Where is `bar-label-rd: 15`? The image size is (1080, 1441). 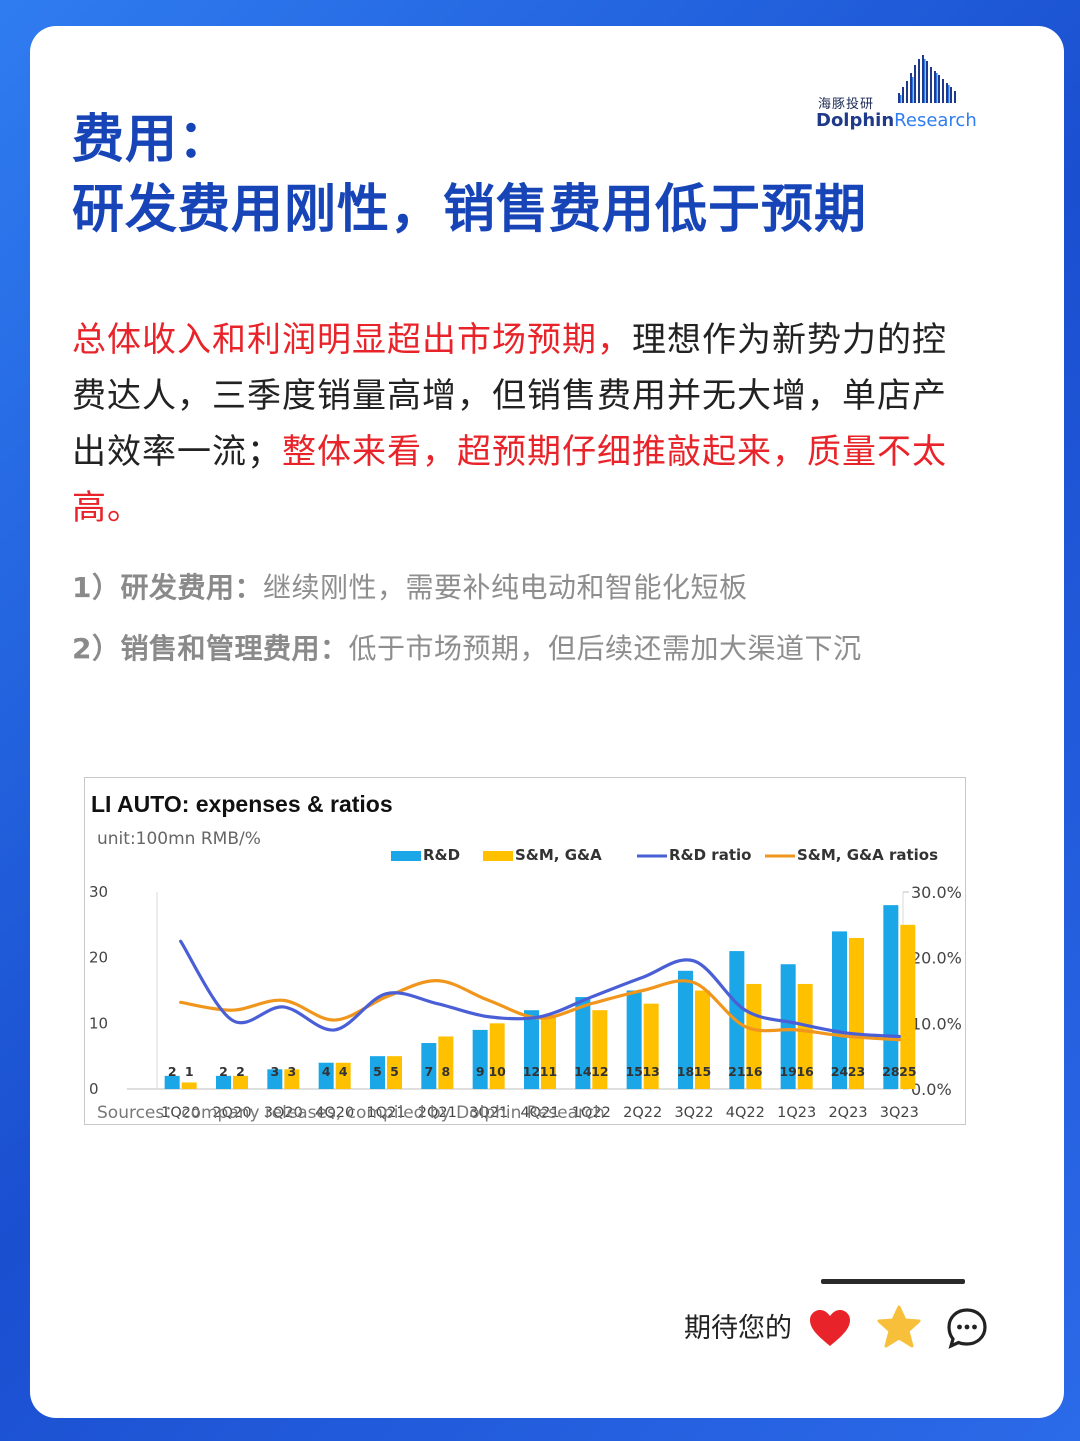 bar-label-rd: 15 is located at coordinates (633, 1071).